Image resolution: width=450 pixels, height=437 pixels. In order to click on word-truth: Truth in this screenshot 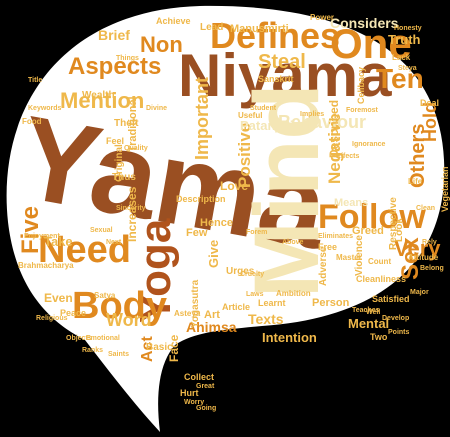, I will do `click(404, 39)`.